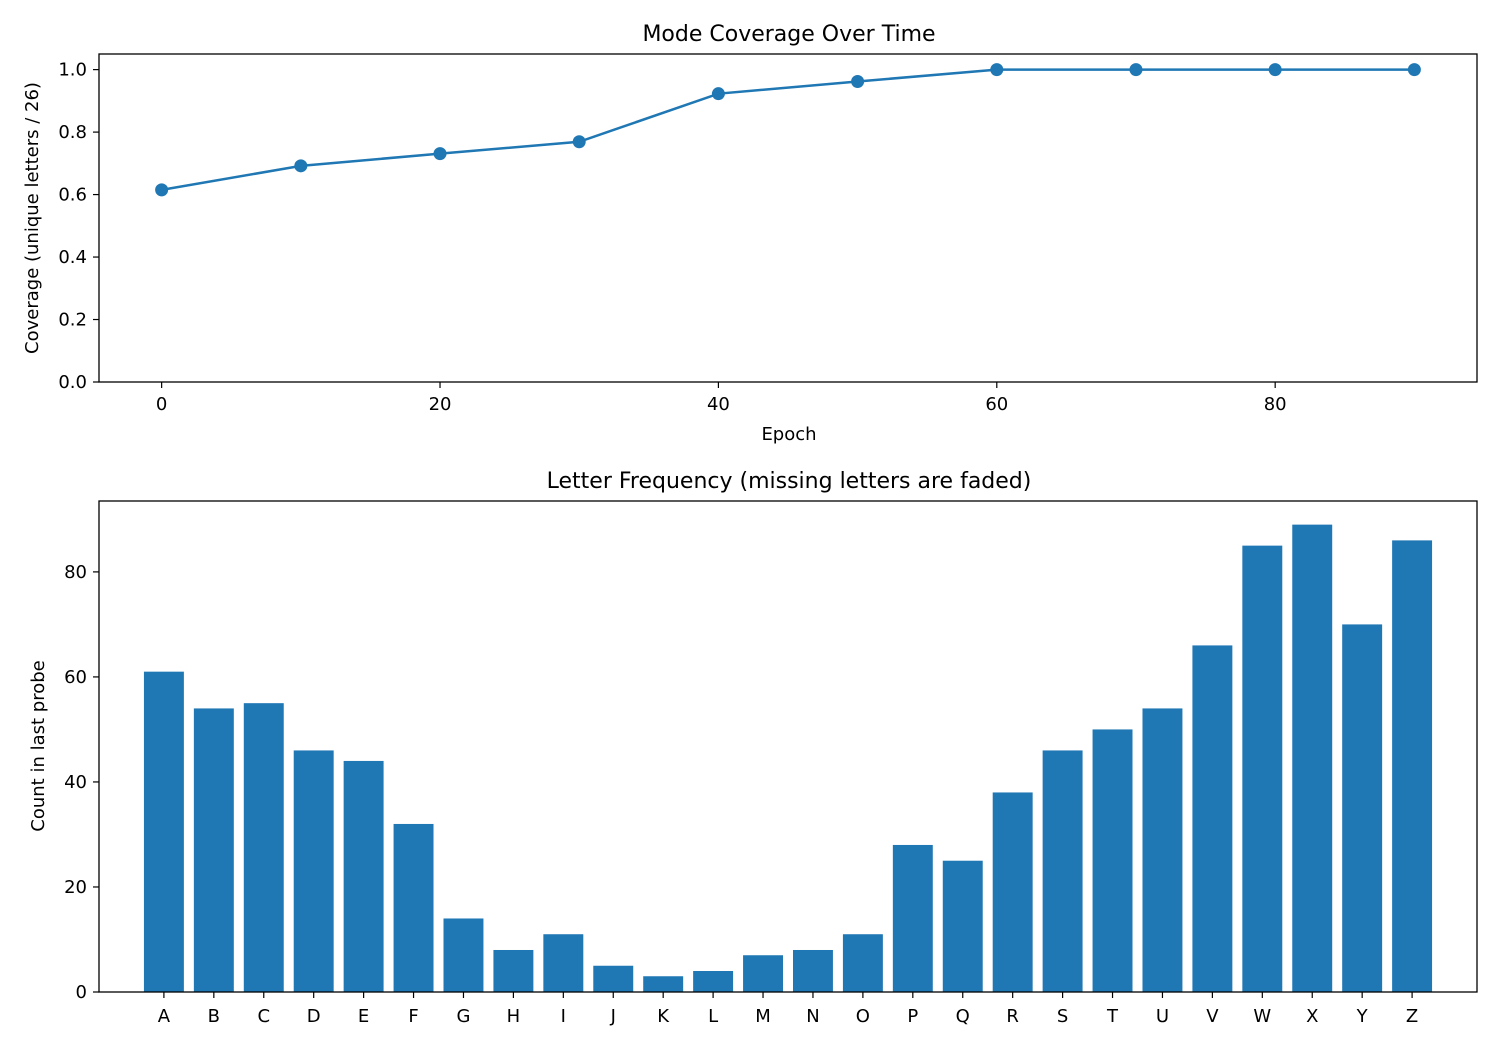 The image size is (1500, 1050). Describe the element at coordinates (38, 745) in the screenshot. I see `y-axis-label: Count in last probe` at that location.